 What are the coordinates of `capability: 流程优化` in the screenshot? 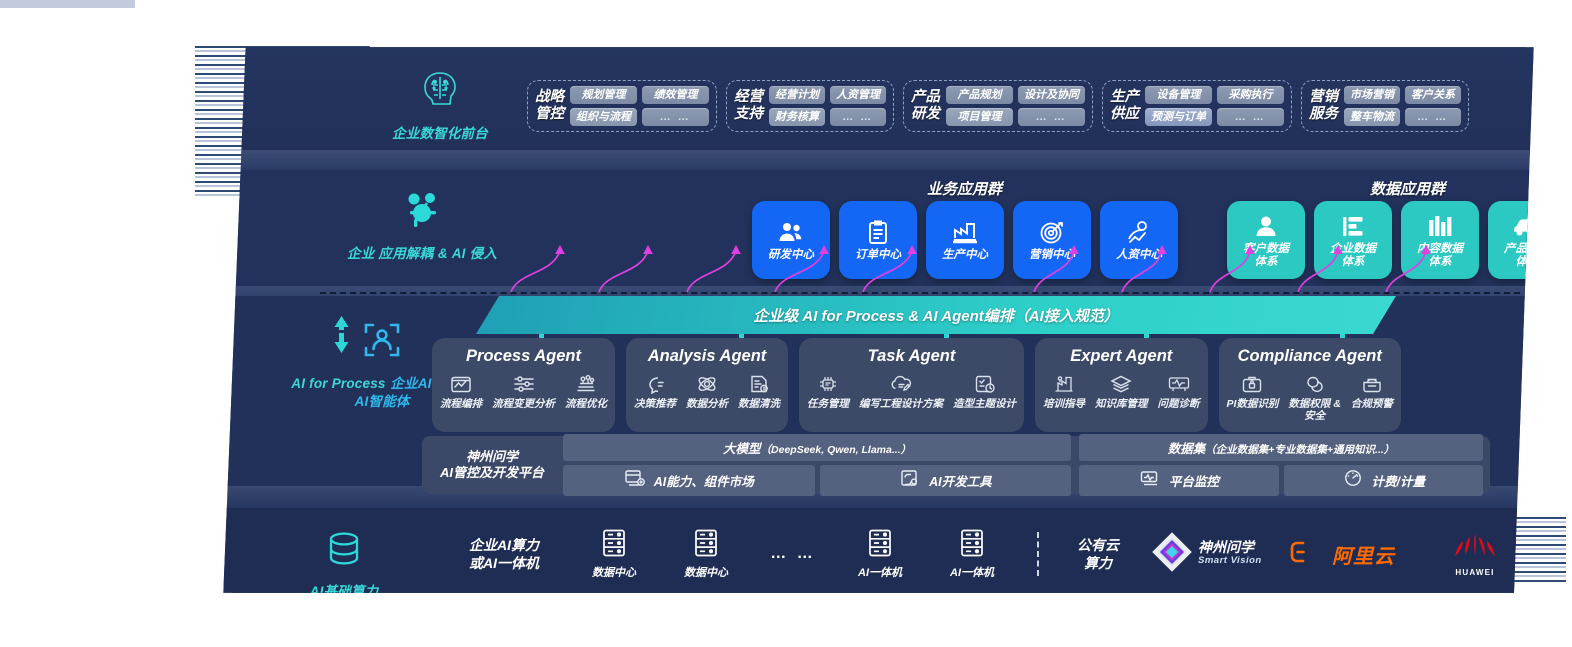 It's located at (586, 391).